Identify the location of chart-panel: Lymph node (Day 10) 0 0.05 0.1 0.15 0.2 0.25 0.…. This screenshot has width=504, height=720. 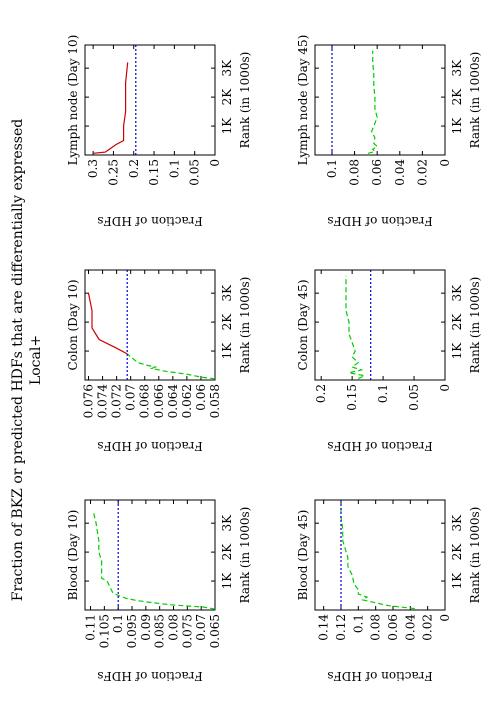
(159, 131).